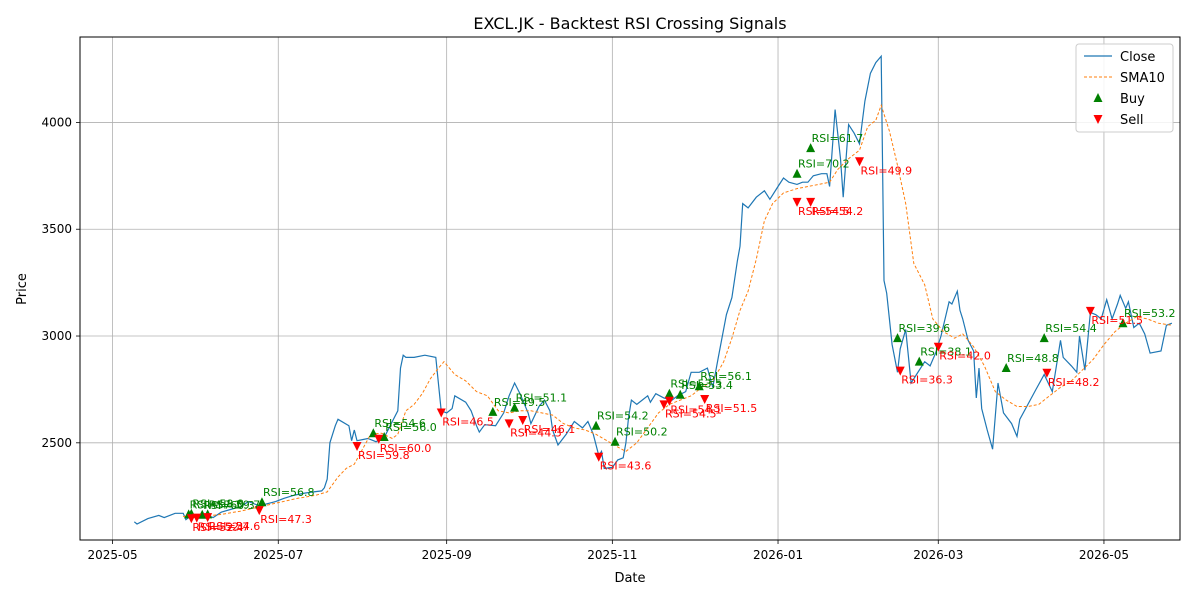  What do you see at coordinates (642, 432) in the screenshot?
I see `buy-signal-label: RSI=50.2` at bounding box center [642, 432].